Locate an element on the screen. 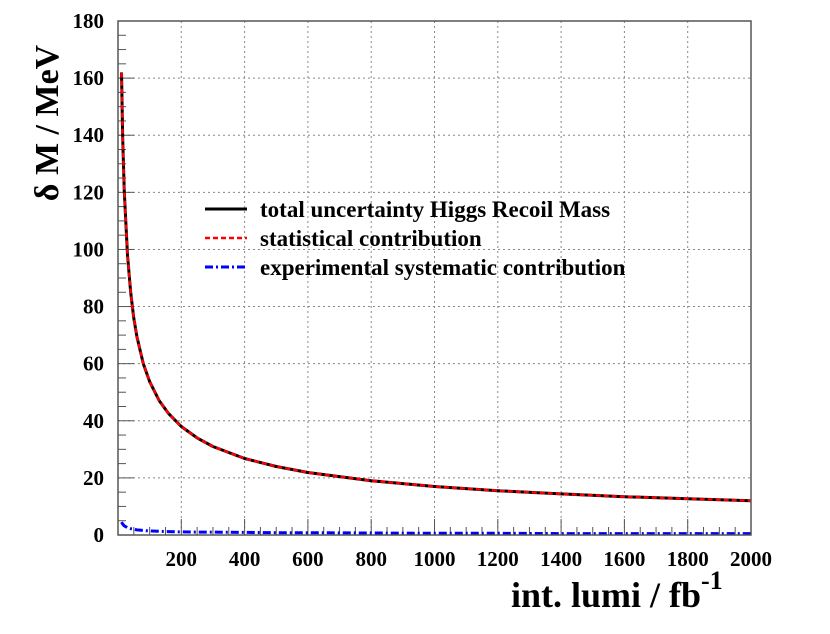 This screenshot has width=830, height=634. y-tick-label: 140 is located at coordinates (89, 135).